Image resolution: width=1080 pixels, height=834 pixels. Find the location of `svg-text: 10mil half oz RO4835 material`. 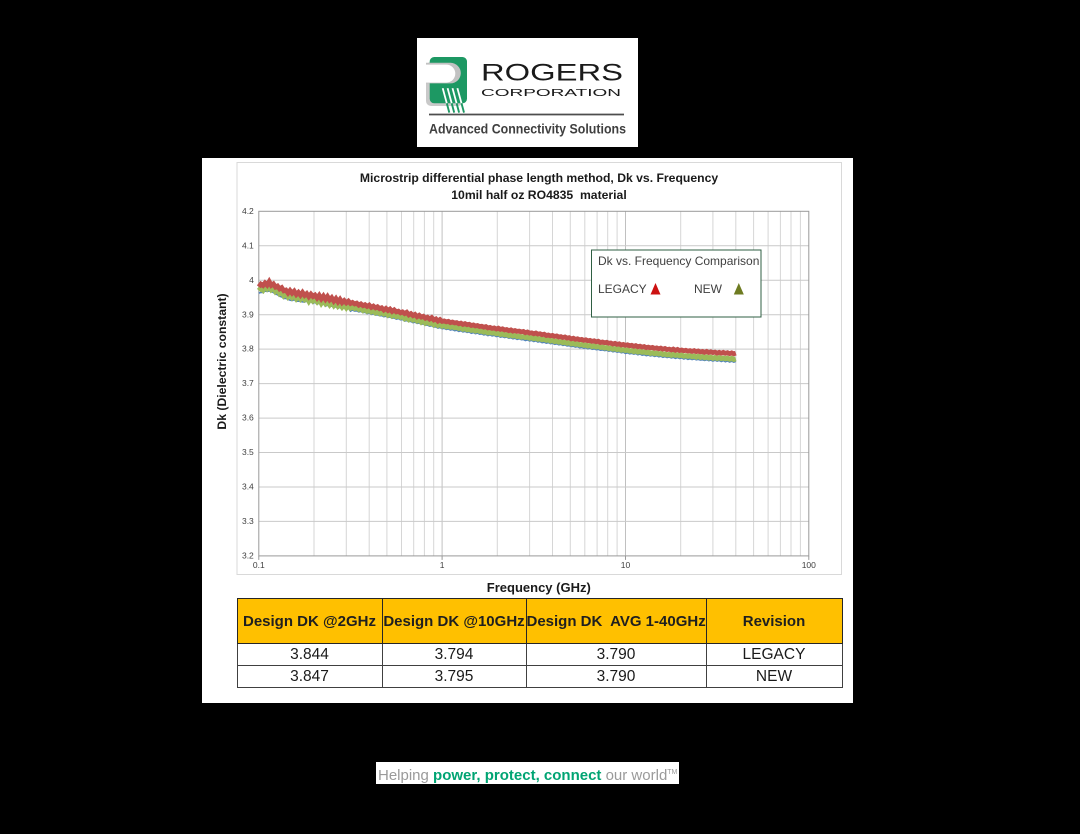

svg-text: 10mil half oz RO4835 material is located at coordinates (538, 195).